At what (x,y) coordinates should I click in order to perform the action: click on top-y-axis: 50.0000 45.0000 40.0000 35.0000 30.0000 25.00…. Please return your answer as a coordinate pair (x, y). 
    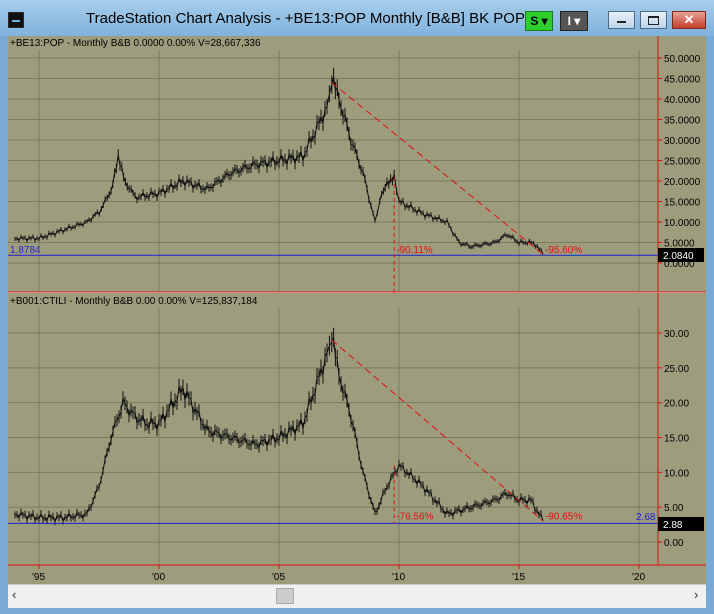
    Looking at the image, I should click on (679, 162).